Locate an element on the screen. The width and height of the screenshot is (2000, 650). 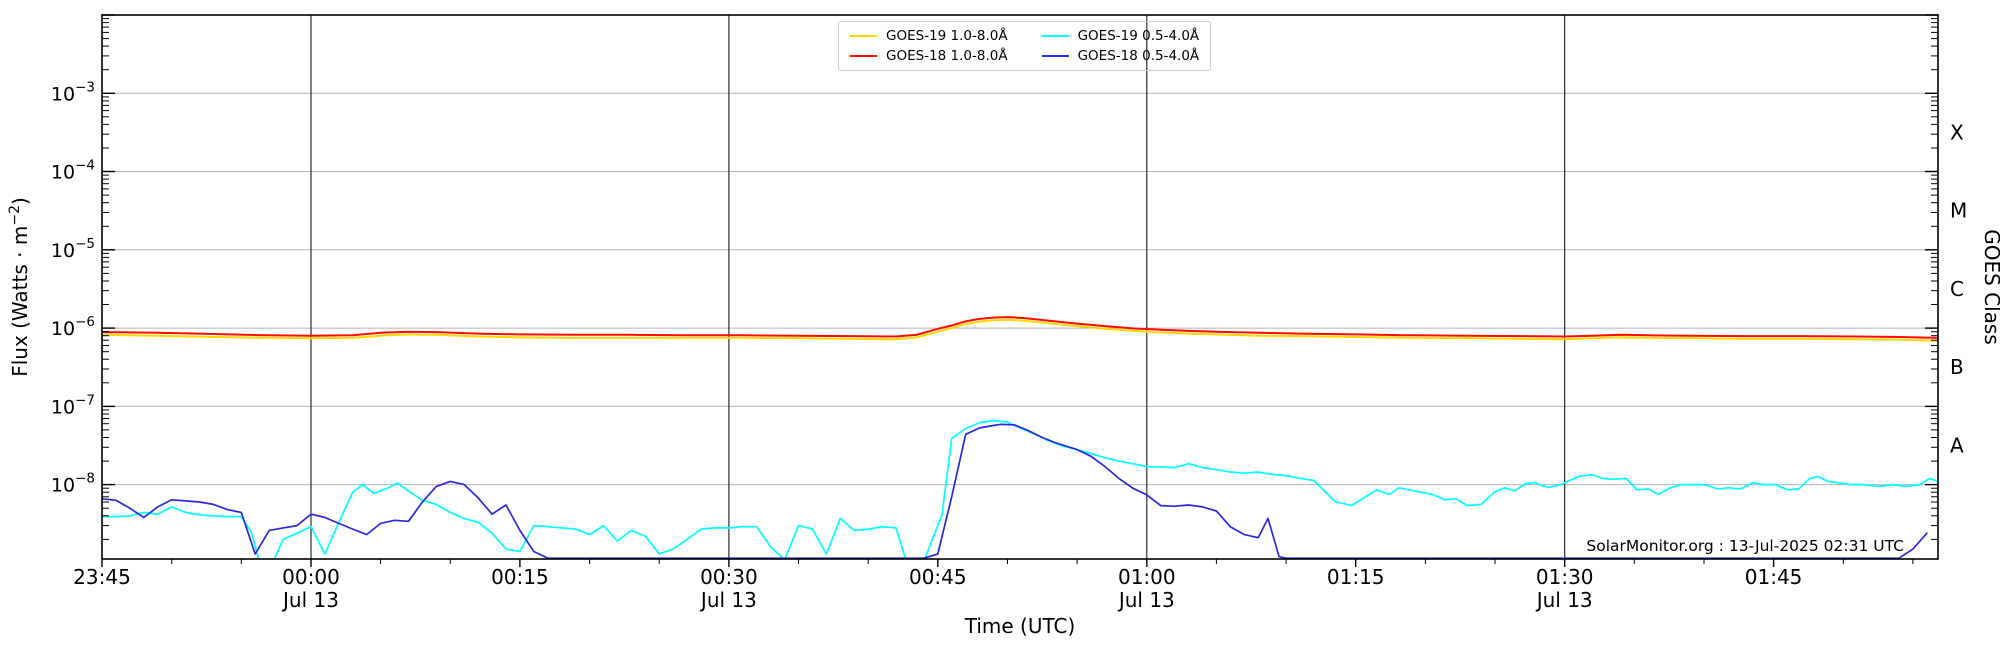
y-axis-title: Flux (Watts · m−2) is located at coordinates (19, 287).